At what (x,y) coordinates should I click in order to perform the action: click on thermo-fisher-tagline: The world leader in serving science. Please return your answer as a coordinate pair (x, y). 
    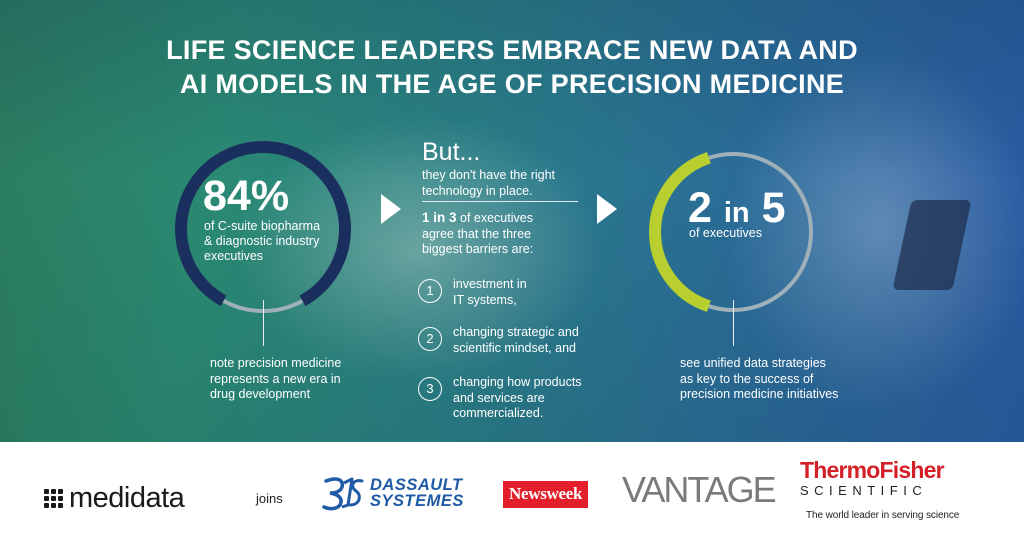
    Looking at the image, I should click on (883, 515).